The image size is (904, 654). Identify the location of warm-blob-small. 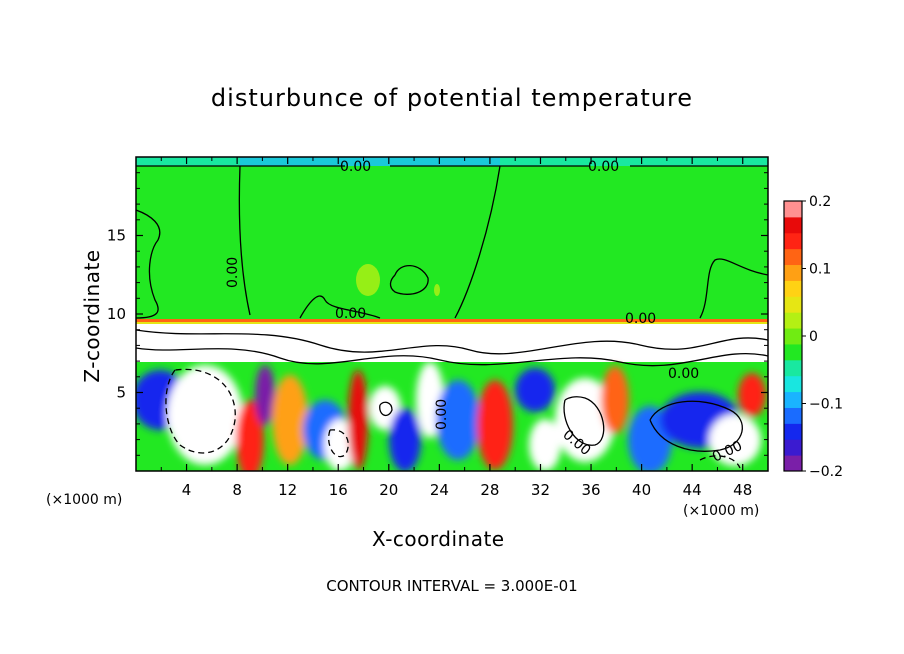
(437, 290).